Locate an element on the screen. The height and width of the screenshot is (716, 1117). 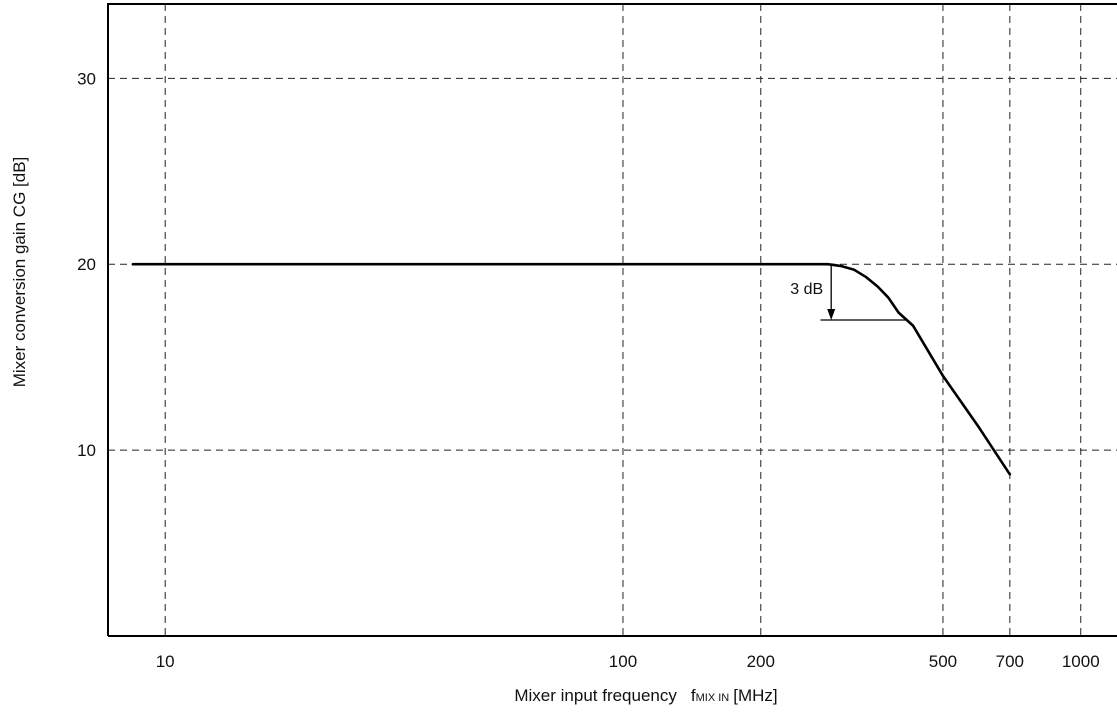
y-tick-labels: 10 20 30 is located at coordinates (86, 264).